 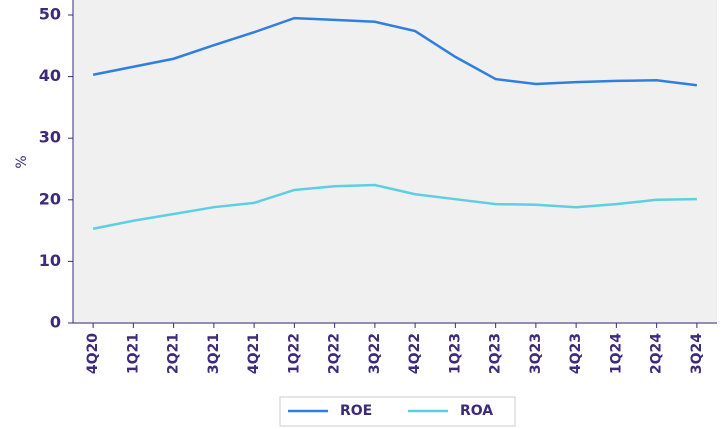 I want to click on x-tick-label: 4Q23, so click(x=576, y=353).